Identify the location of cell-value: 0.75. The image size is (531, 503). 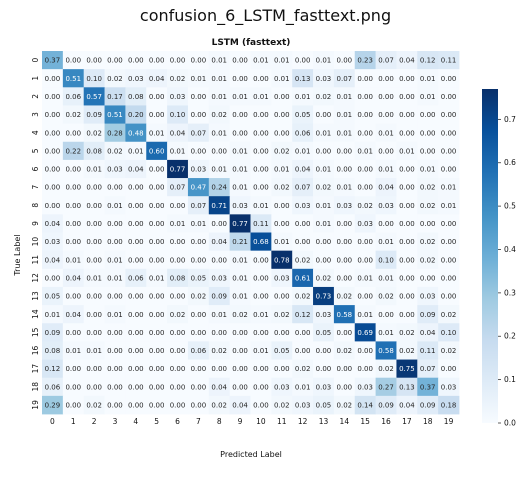
(407, 369).